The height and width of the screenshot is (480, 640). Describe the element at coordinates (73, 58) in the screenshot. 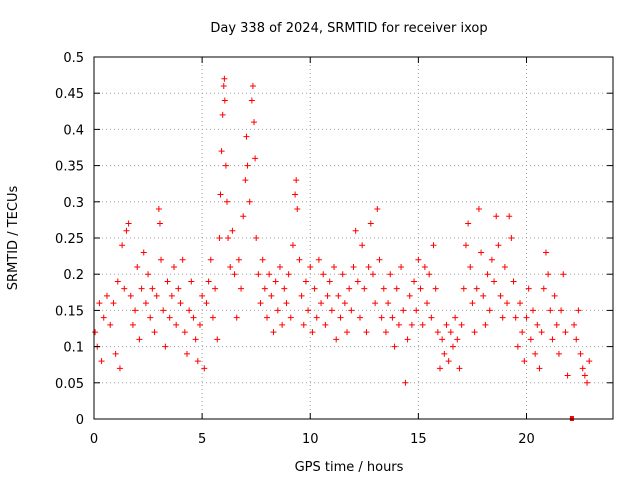

I see `y-tick-label: 0.5` at that location.